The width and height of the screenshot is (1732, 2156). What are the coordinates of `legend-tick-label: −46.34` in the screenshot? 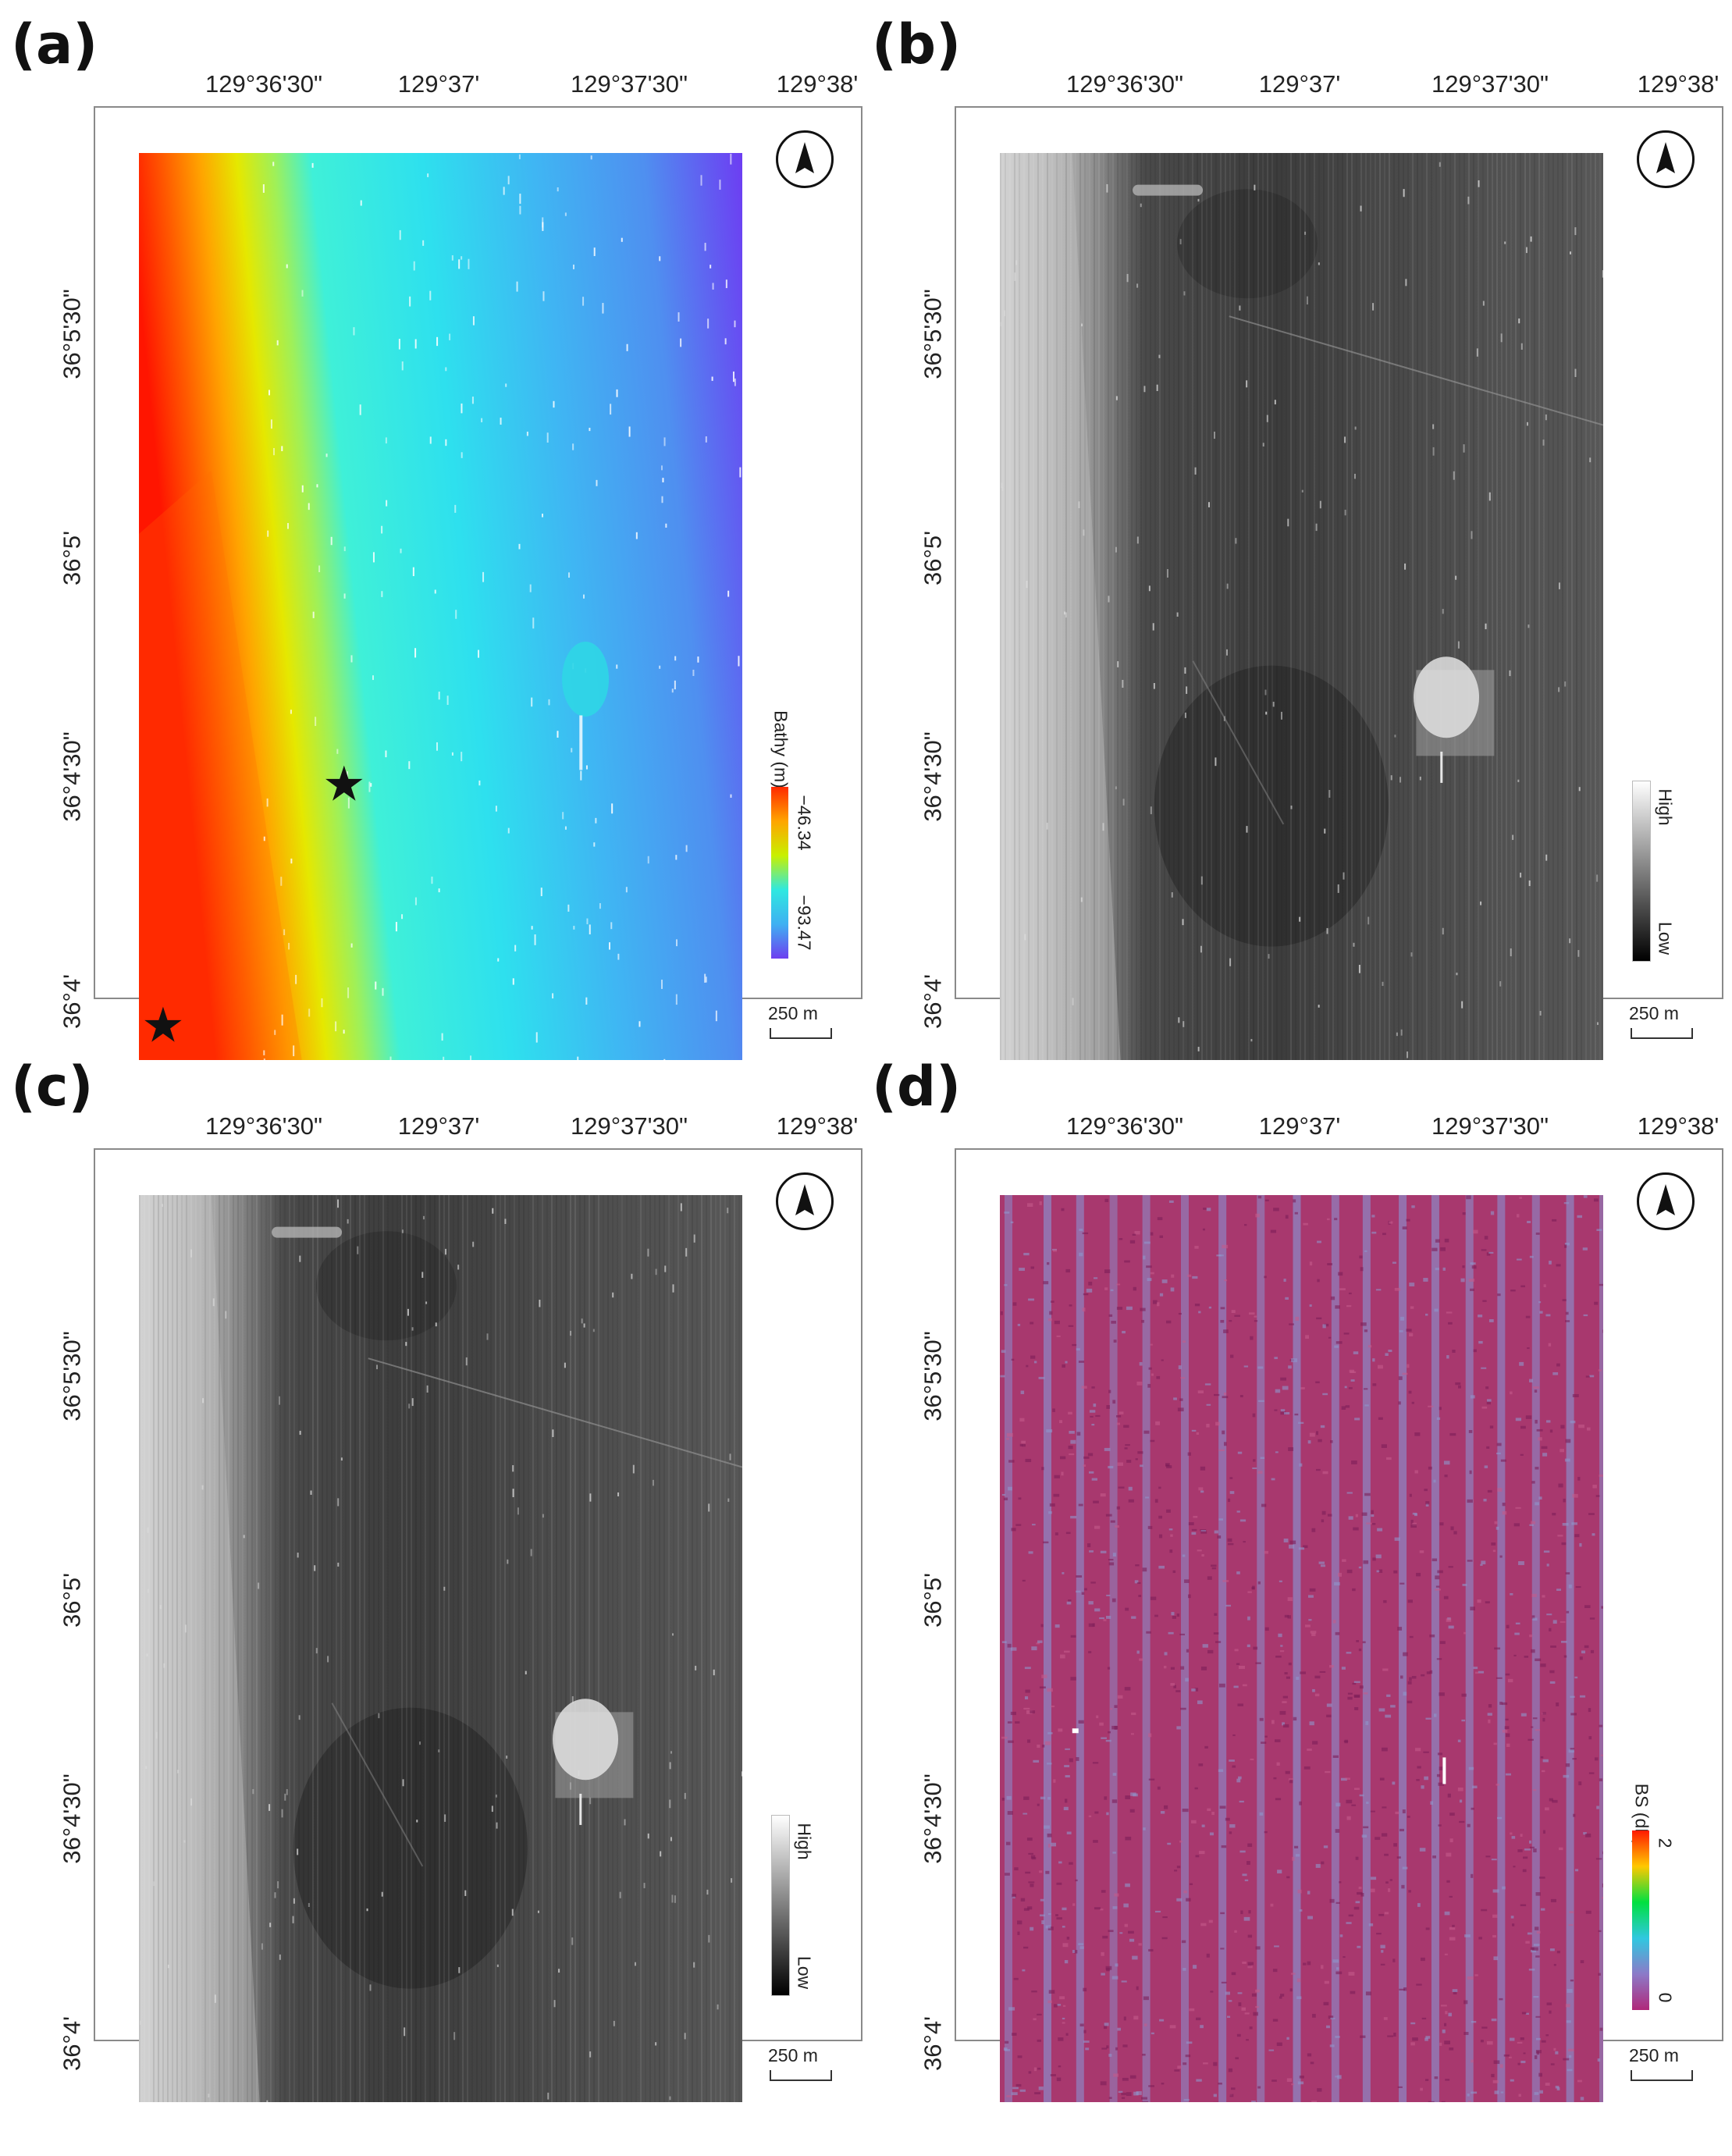 It's located at (805, 823).